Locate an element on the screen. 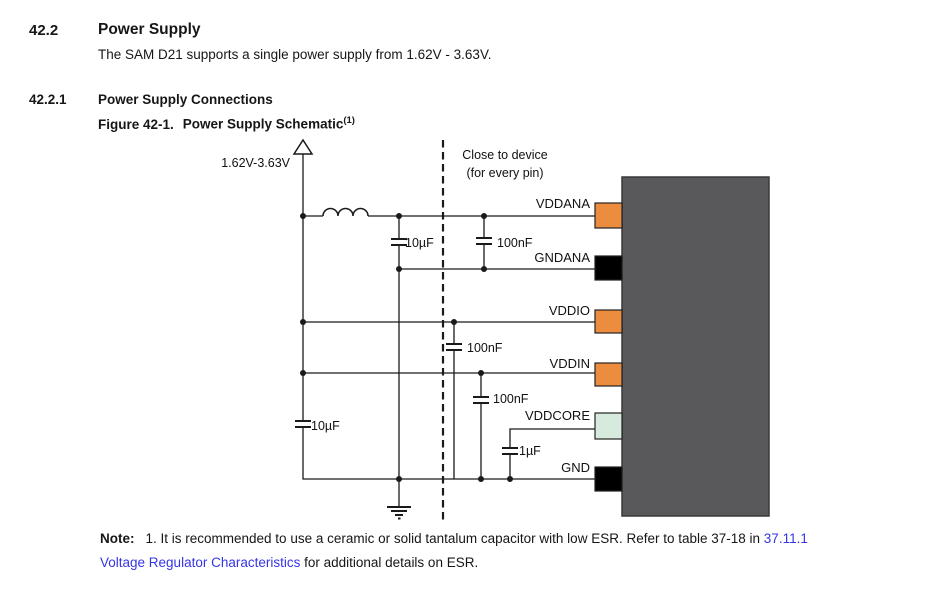  subsection-title: Power Supply Connections is located at coordinates (185, 99).